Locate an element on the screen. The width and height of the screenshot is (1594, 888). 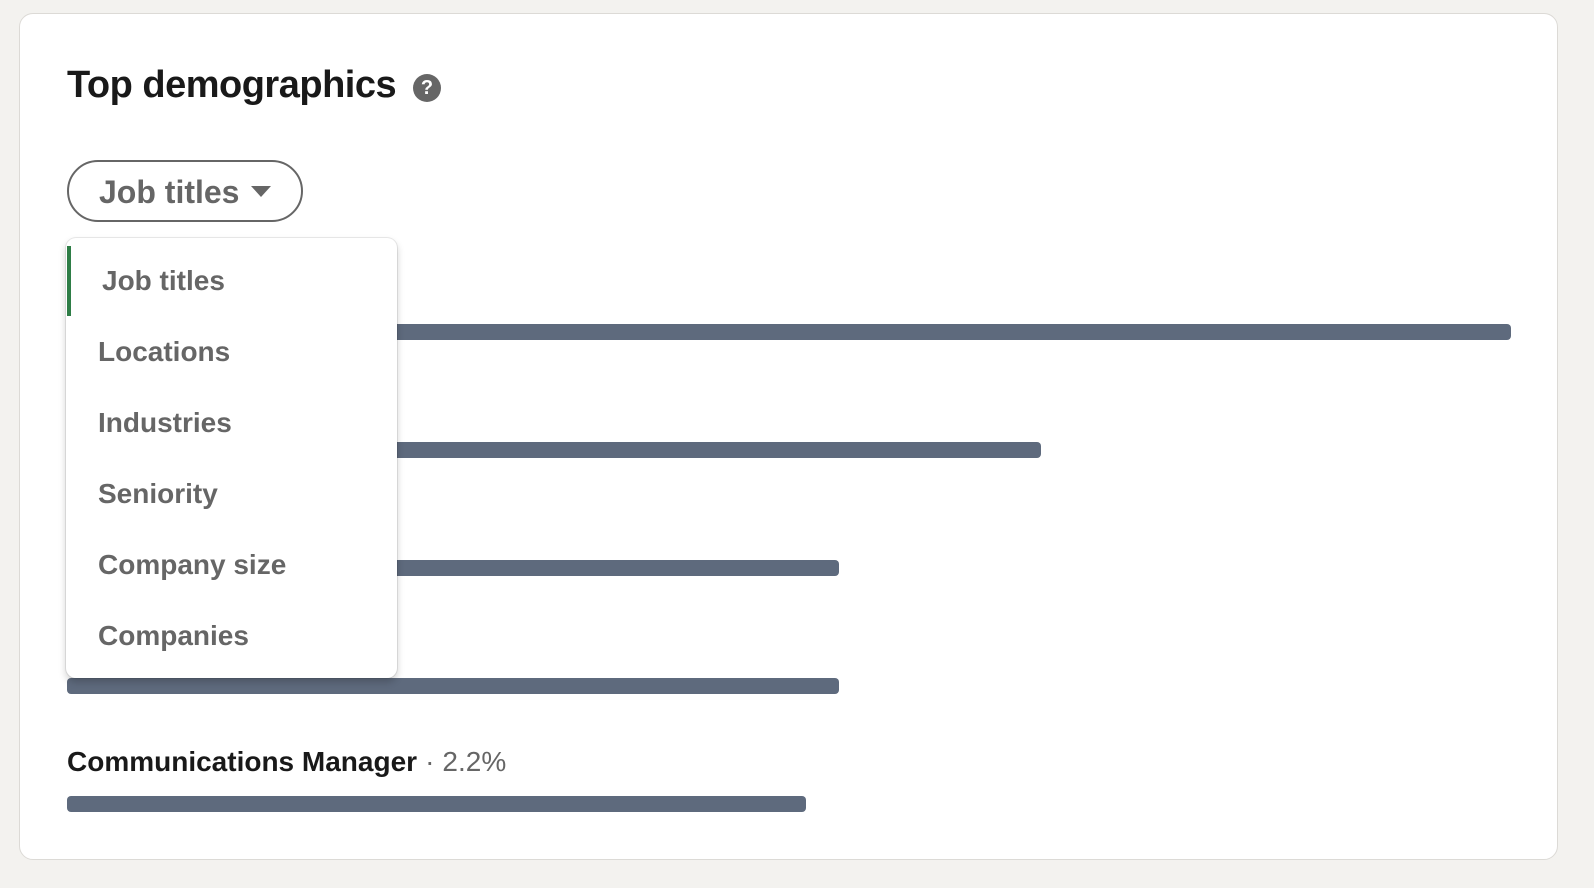
filter-option: Industries is located at coordinates (165, 422).